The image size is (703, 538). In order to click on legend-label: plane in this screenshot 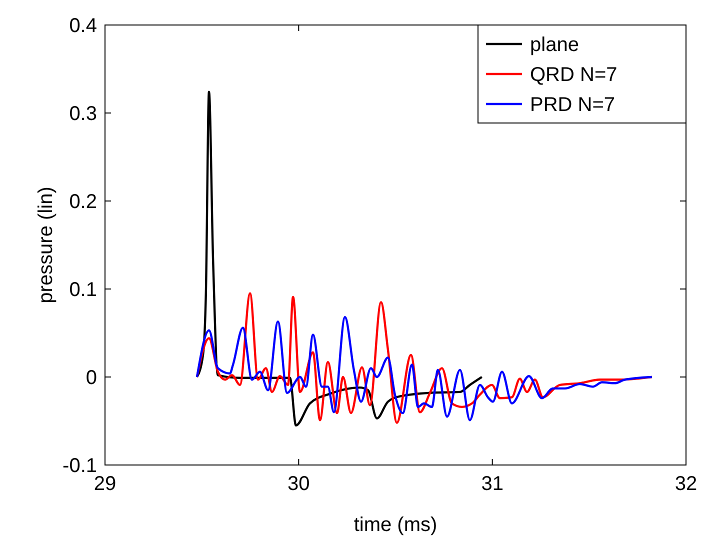, I will do `click(554, 45)`.